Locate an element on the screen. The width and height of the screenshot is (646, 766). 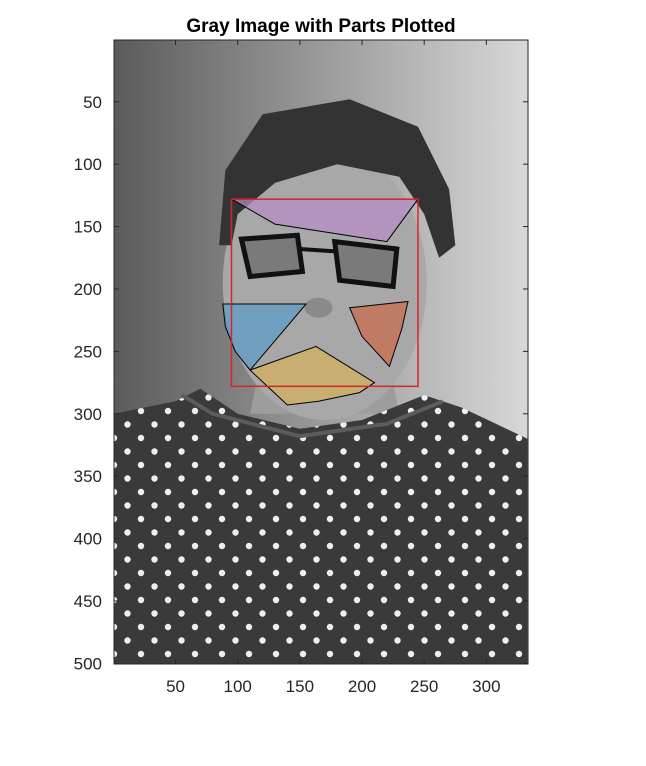
part-right-cheek is located at coordinates (378, 334).